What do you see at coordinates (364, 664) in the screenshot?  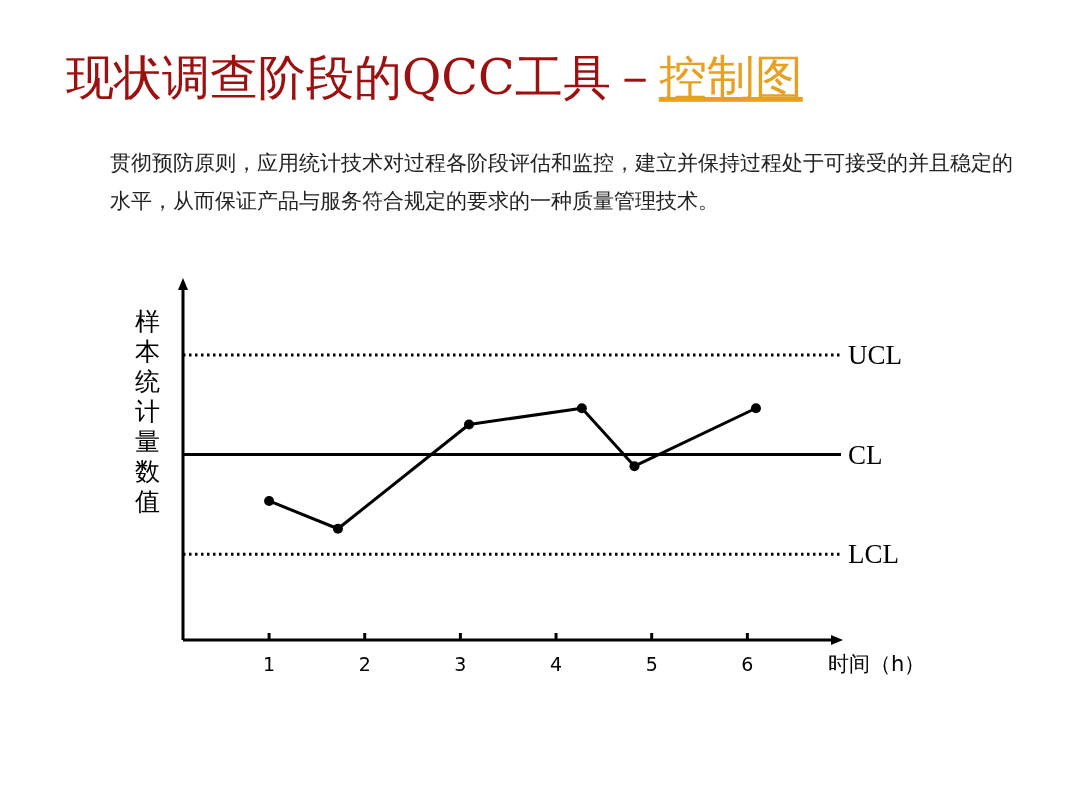 I see `x-tick-label: 2` at bounding box center [364, 664].